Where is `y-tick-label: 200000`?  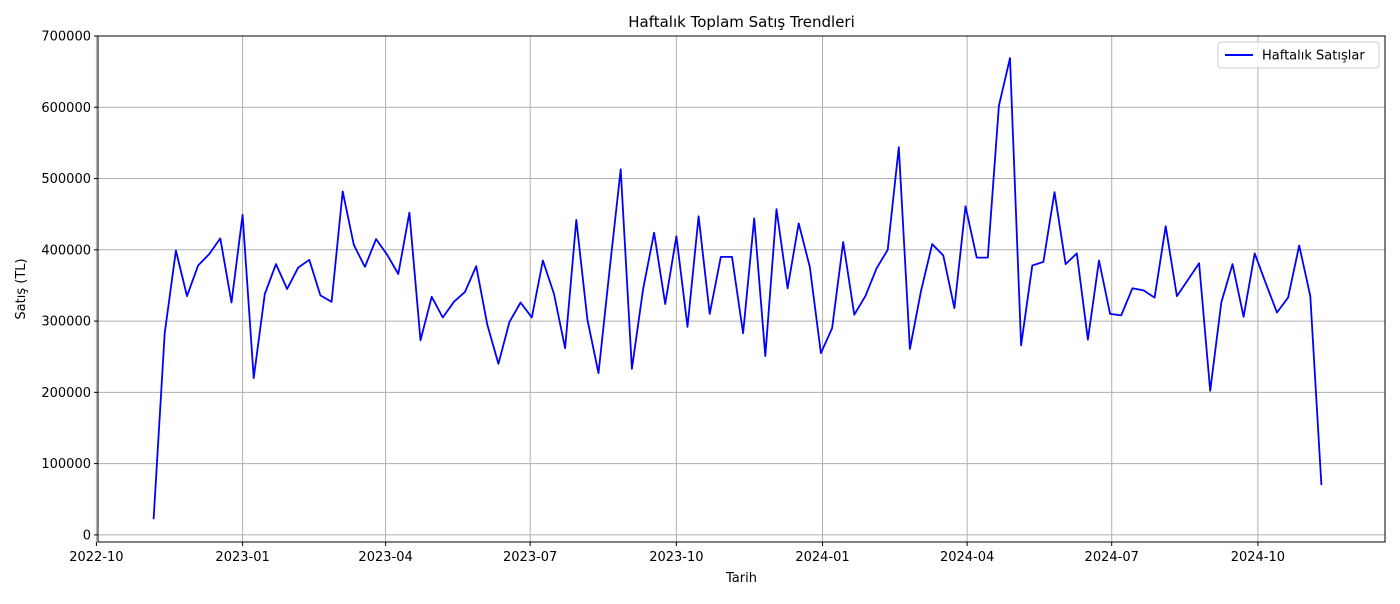 y-tick-label: 200000 is located at coordinates (66, 393).